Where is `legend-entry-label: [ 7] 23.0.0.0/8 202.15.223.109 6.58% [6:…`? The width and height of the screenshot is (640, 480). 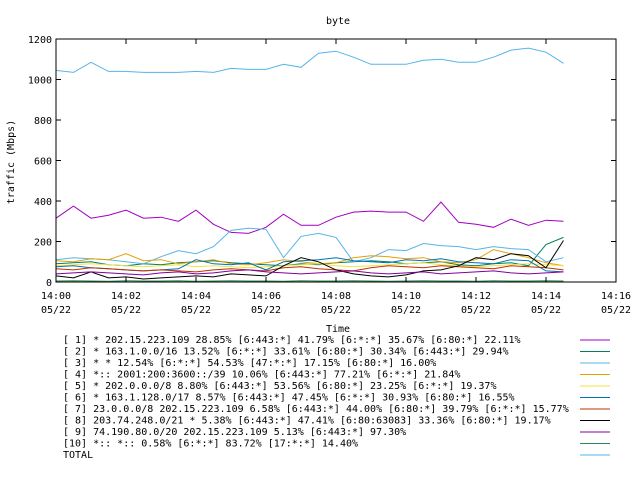 legend-entry-label: [ 7] 23.0.0.0/8 202.15.223.109 6.58% [6:… is located at coordinates (316, 409).